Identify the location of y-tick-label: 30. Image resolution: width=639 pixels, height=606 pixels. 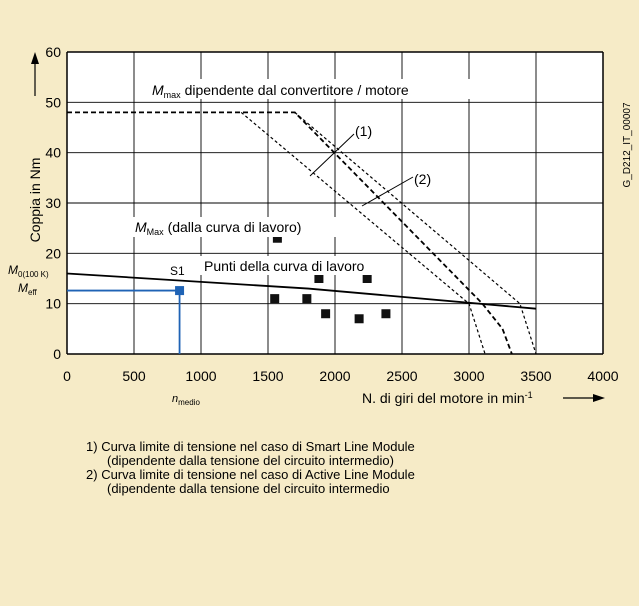
(53, 203).